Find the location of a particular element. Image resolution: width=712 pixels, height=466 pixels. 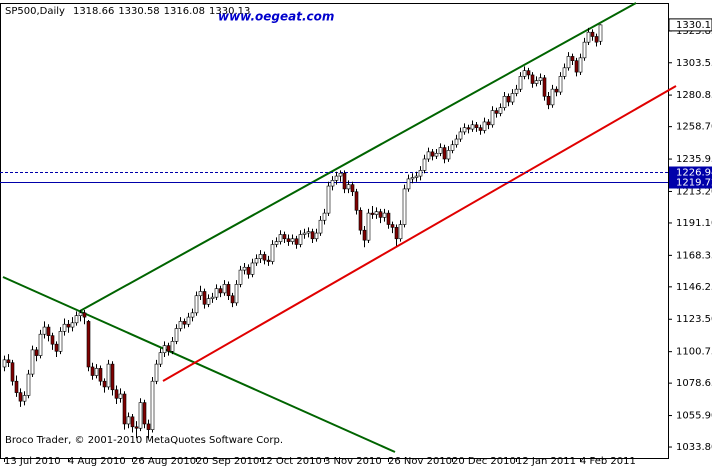

price-label: 1226.94 is located at coordinates (694, 173).